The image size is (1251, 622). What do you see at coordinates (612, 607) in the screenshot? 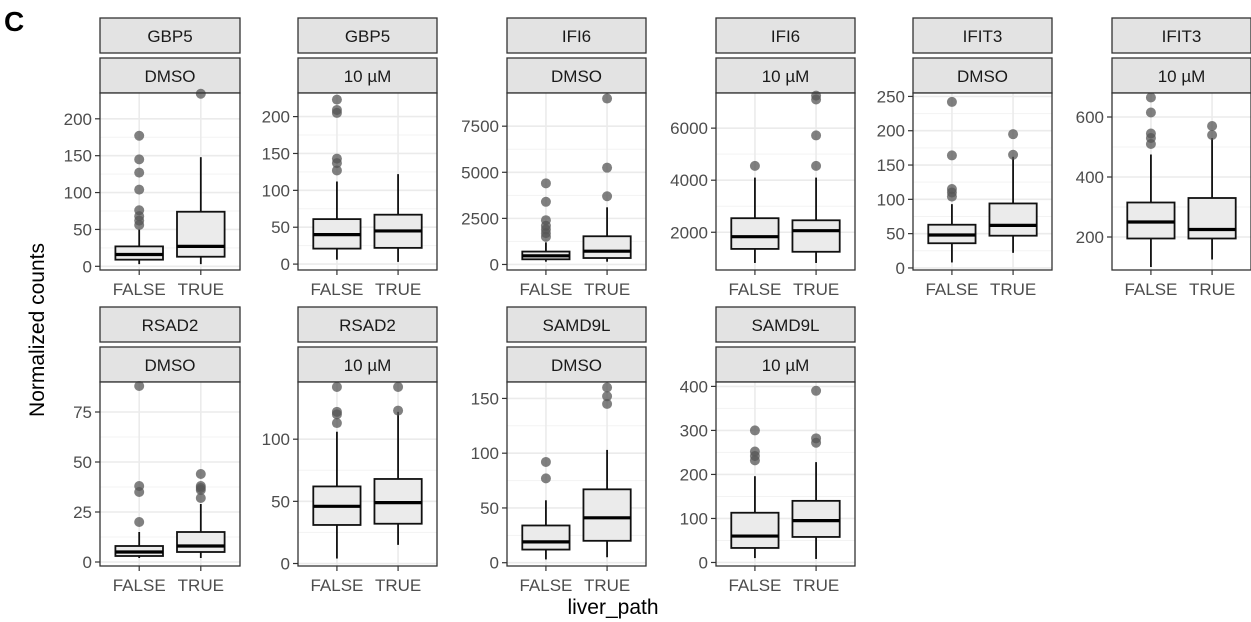
I see `x-axis-title: liver_path` at bounding box center [612, 607].